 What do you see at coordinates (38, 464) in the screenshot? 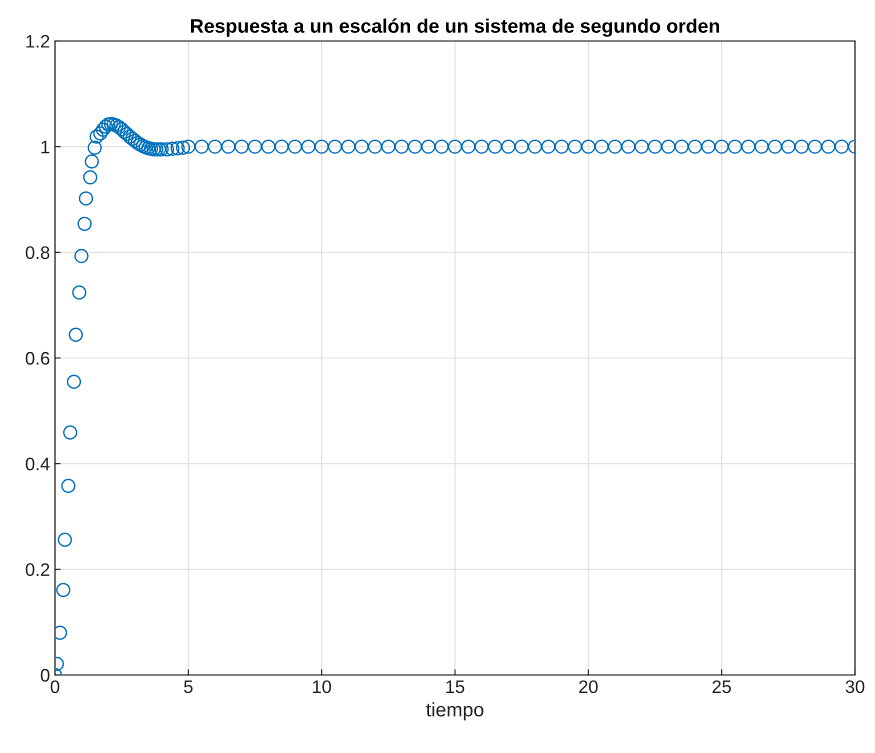
I see `y-tick-label: 0.4` at bounding box center [38, 464].